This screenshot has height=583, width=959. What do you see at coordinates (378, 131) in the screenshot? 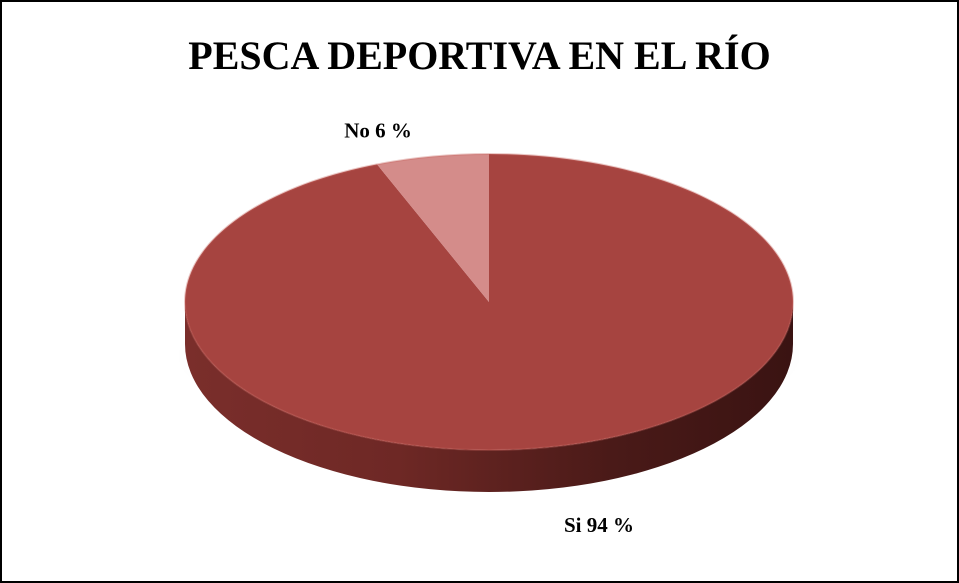
I see `data-label-no: No 6 %` at bounding box center [378, 131].